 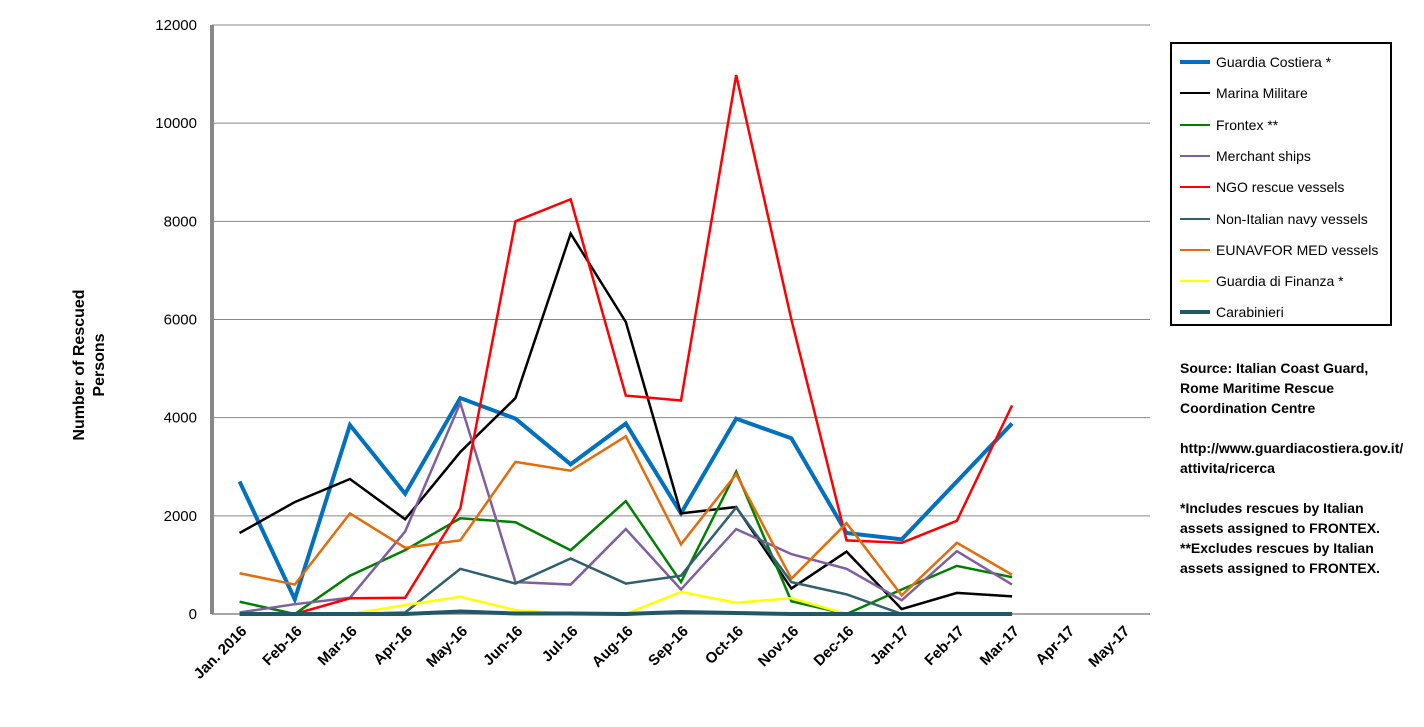 I want to click on series-line-frontex, so click(x=626, y=542).